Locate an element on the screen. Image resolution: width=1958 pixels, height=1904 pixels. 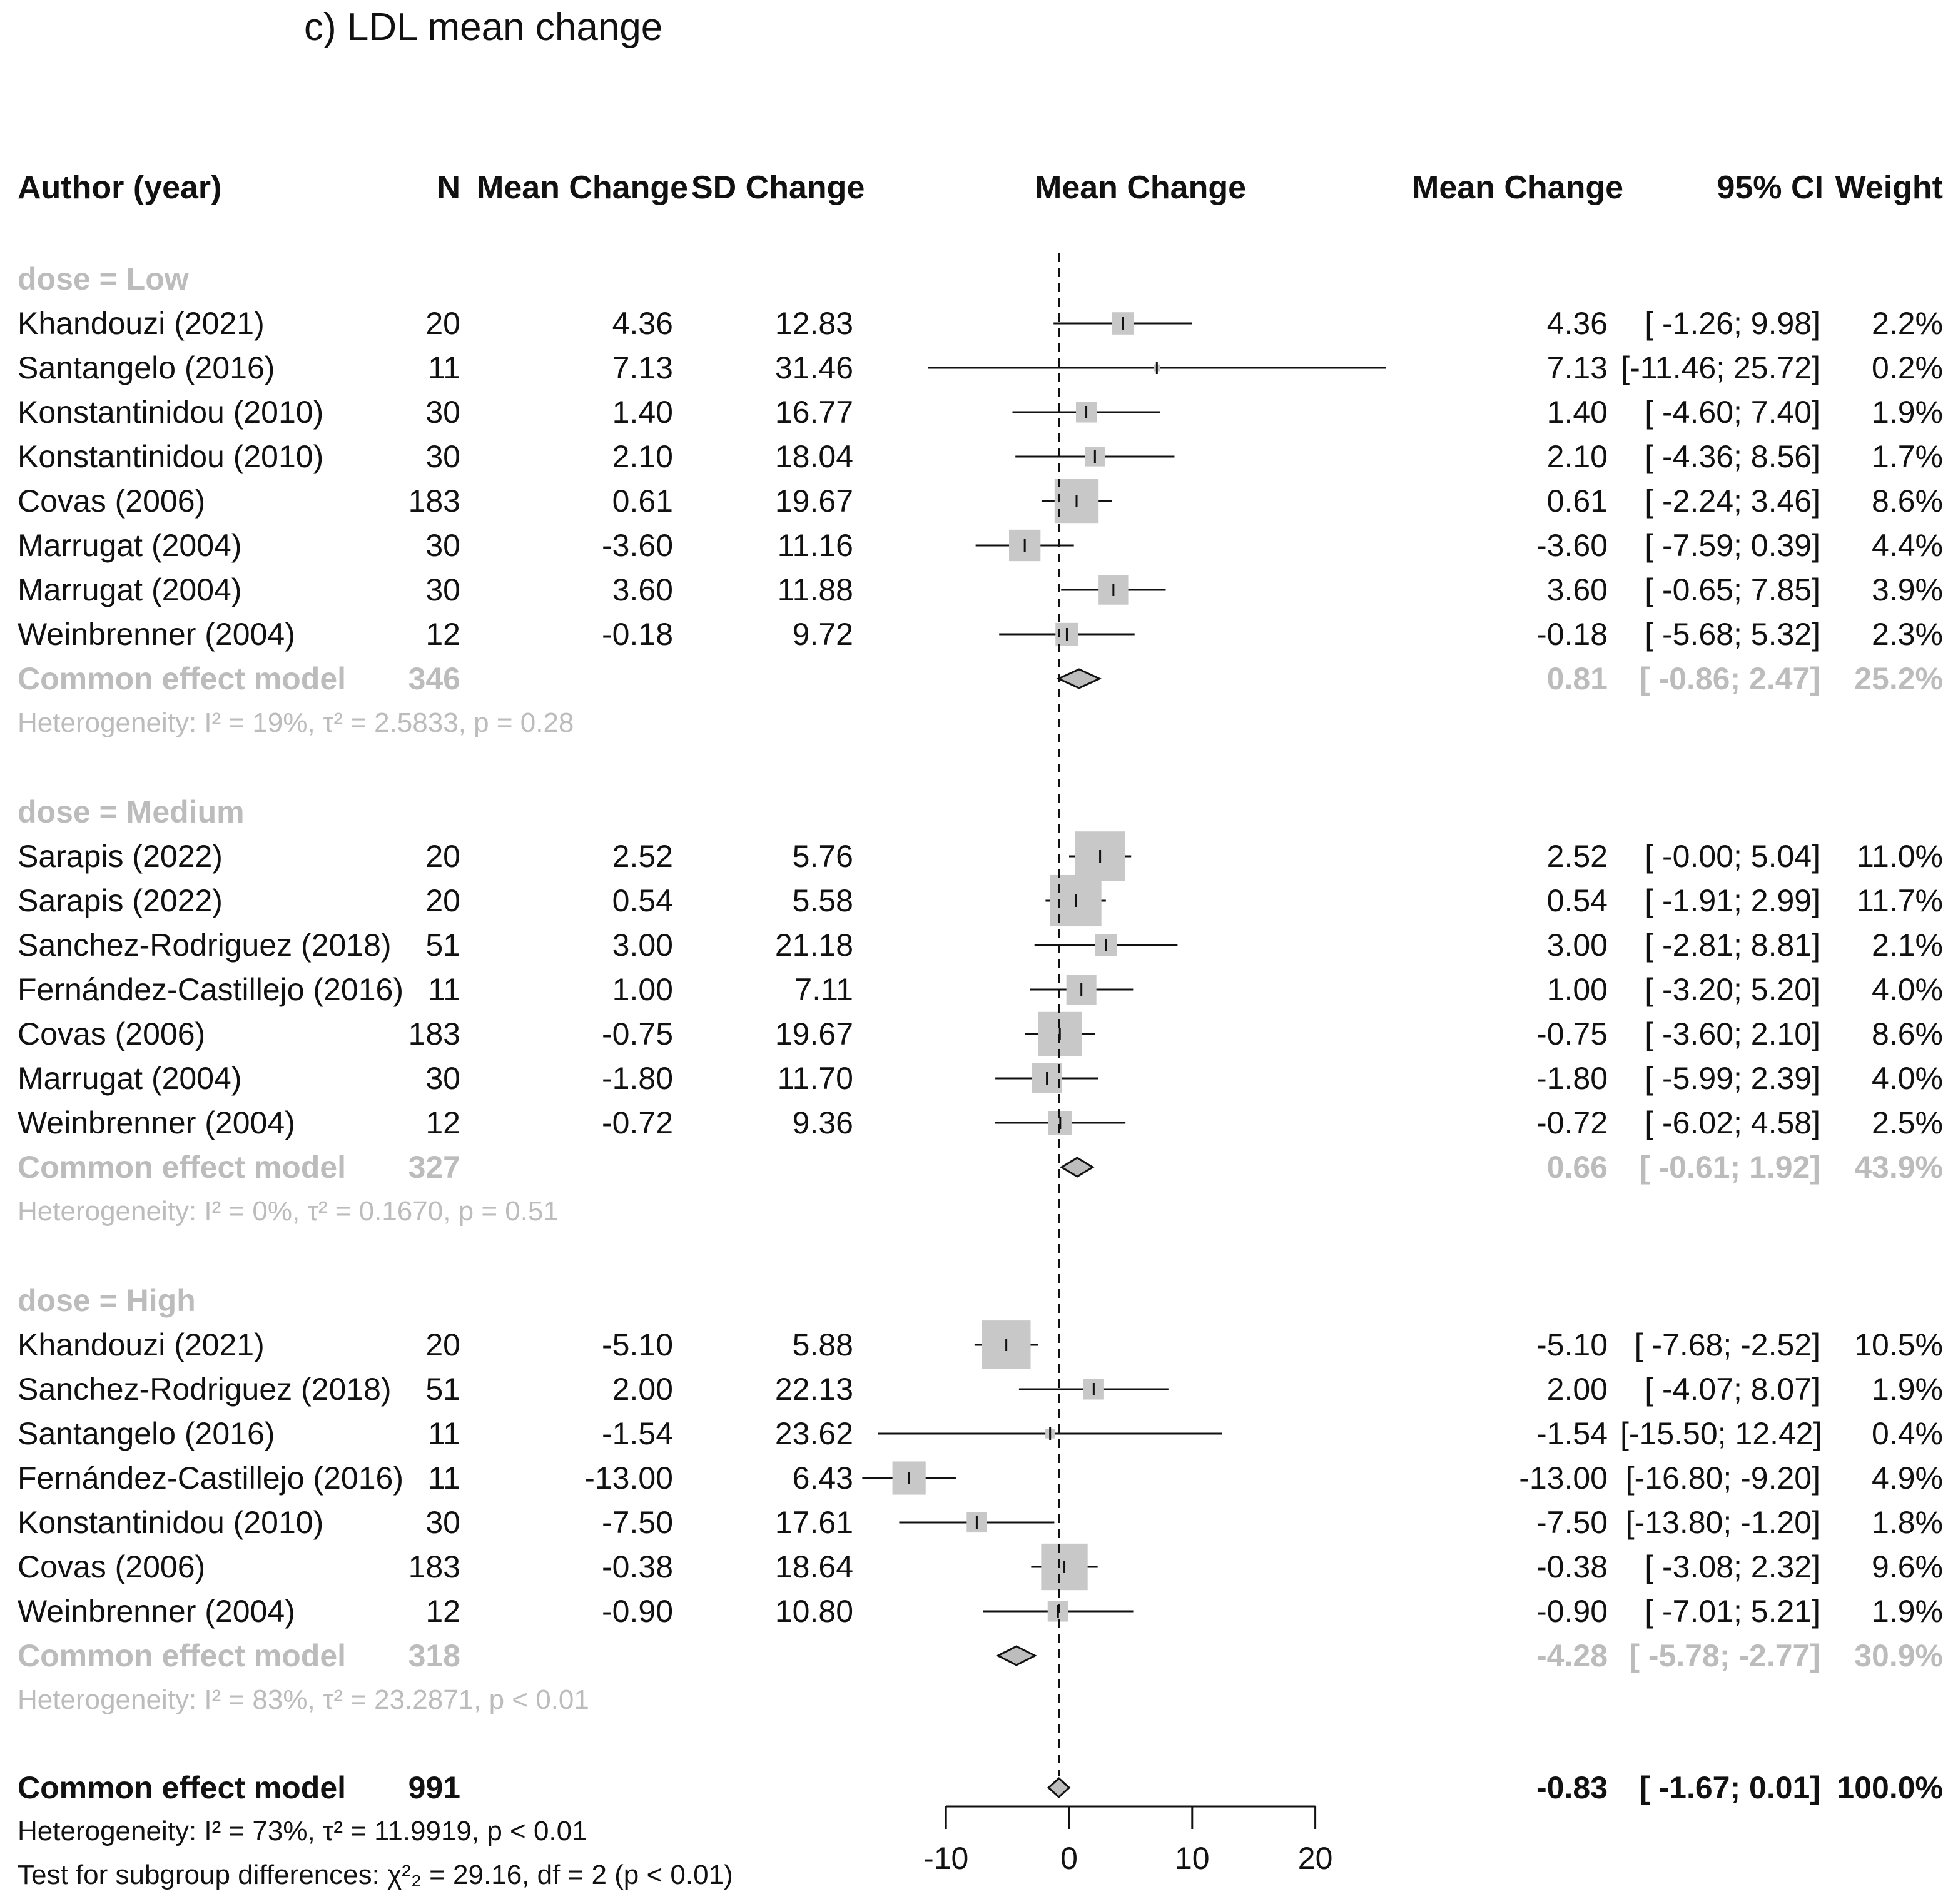
study-sd-change: 22.13 is located at coordinates (813, 1389).